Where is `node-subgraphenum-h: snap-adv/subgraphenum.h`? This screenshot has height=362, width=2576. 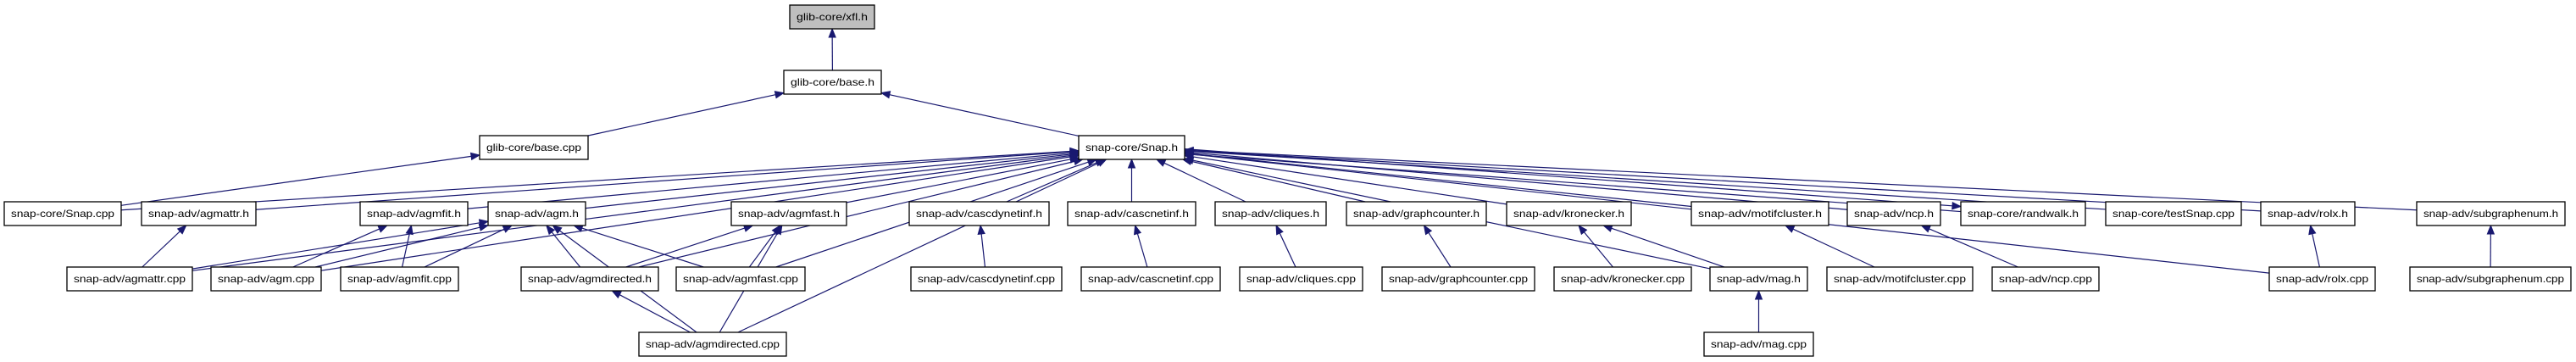
node-subgraphenum-h: snap-adv/subgraphenum.h is located at coordinates (2491, 213).